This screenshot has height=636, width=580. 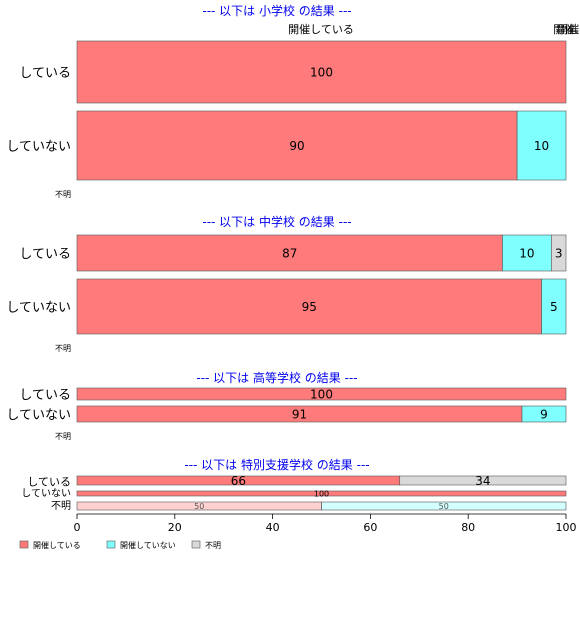 I want to click on x-tick-label: 0, so click(x=77, y=527).